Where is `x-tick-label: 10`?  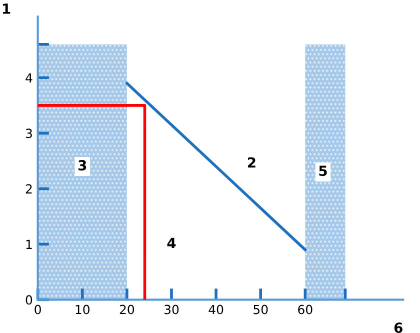 x-tick-label: 10 is located at coordinates (83, 309).